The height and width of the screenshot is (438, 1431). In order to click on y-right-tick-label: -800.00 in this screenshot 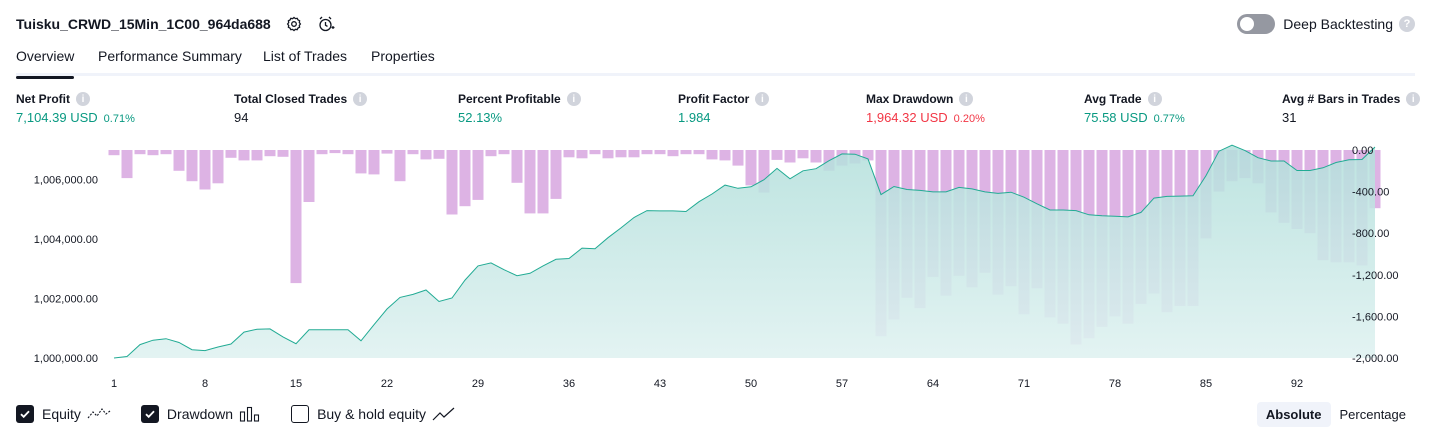, I will do `click(1370, 234)`.